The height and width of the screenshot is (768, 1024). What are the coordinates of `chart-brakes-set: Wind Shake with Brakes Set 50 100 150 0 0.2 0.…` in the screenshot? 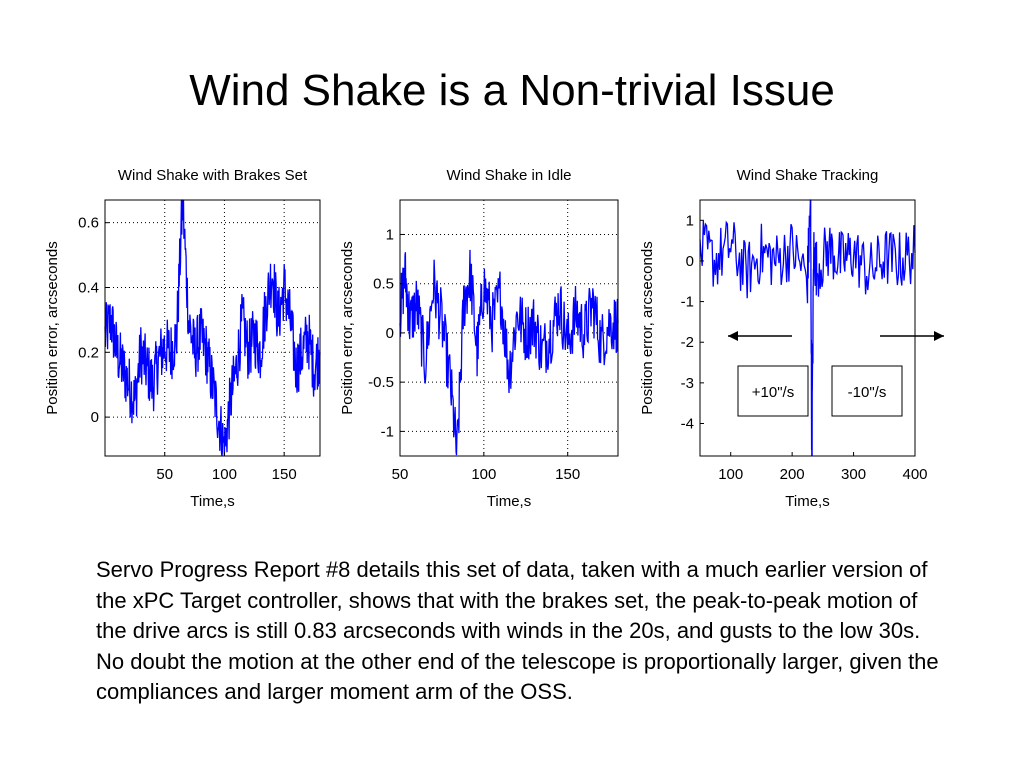 It's located at (182, 338).